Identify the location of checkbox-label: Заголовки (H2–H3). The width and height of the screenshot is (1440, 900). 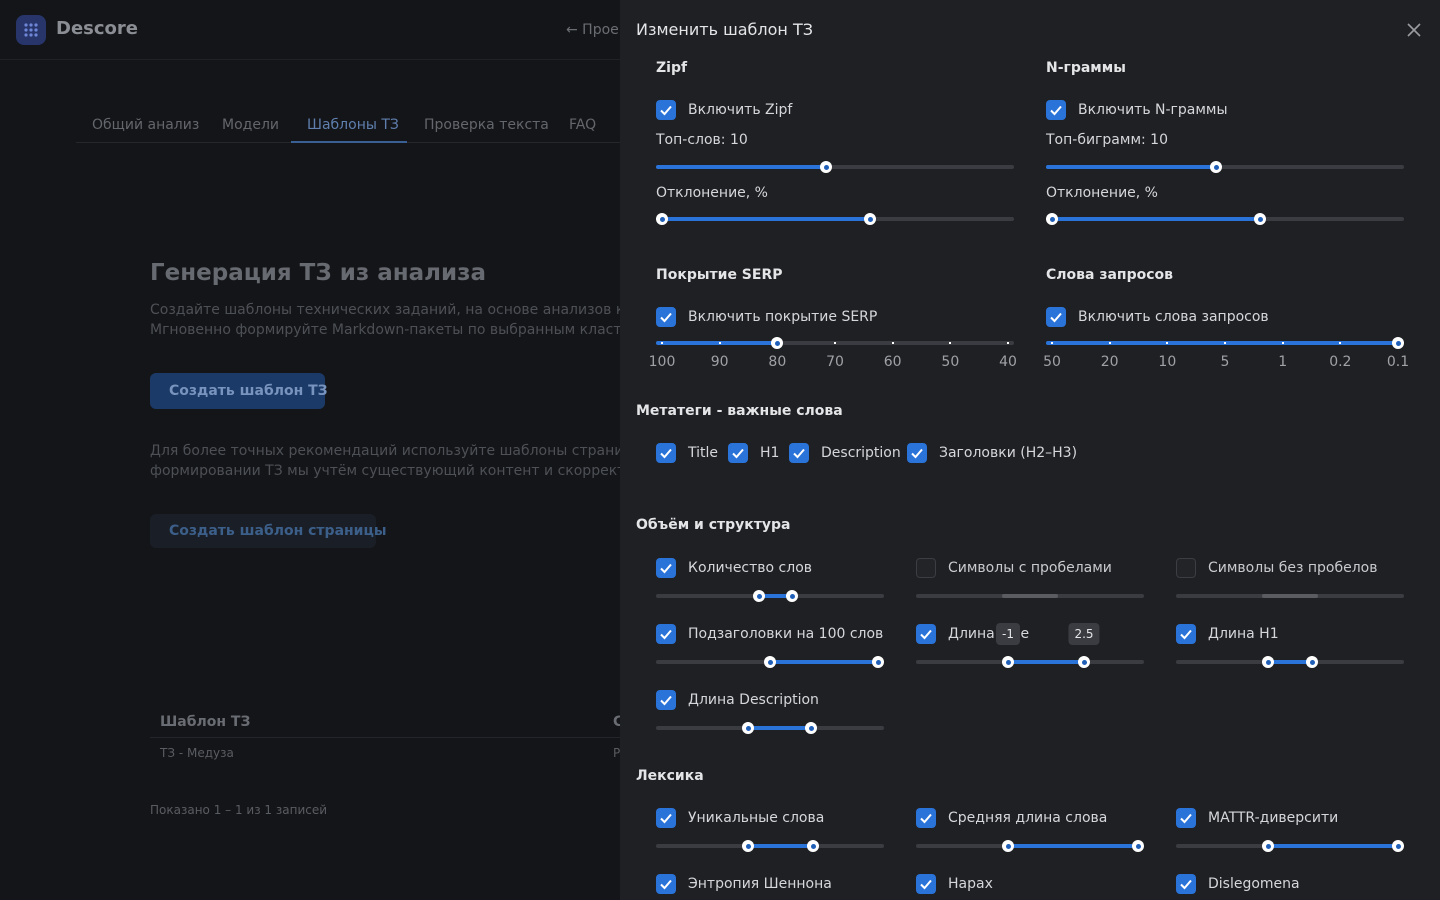
(1008, 453).